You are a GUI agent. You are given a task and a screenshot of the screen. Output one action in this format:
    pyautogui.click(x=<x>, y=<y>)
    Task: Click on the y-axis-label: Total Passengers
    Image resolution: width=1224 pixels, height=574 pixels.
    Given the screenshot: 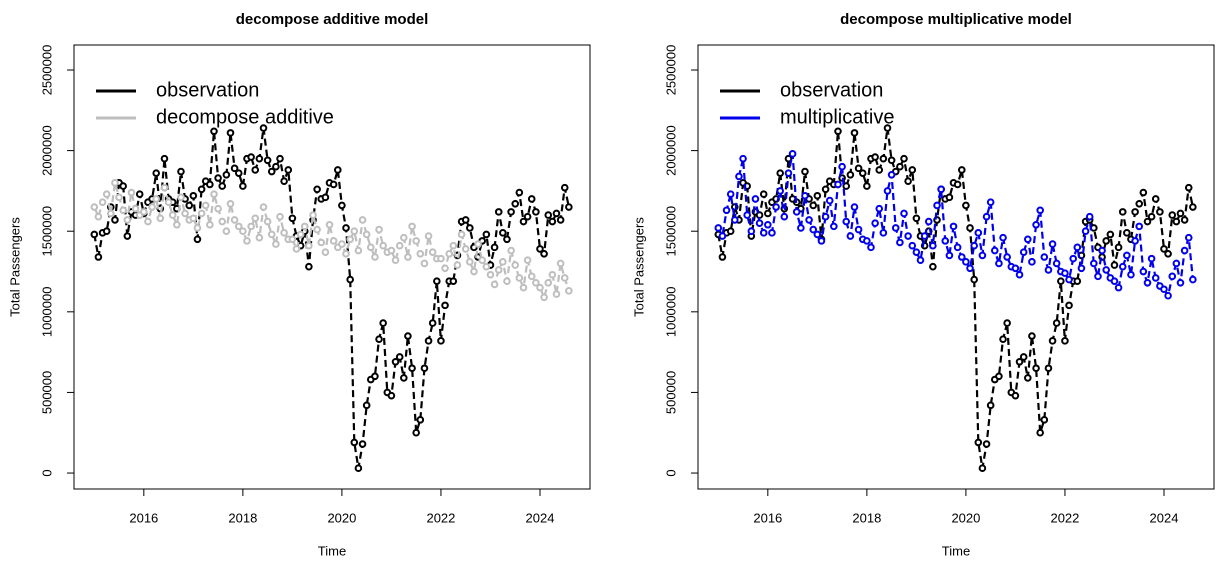 What is the action you would take?
    pyautogui.click(x=638, y=267)
    